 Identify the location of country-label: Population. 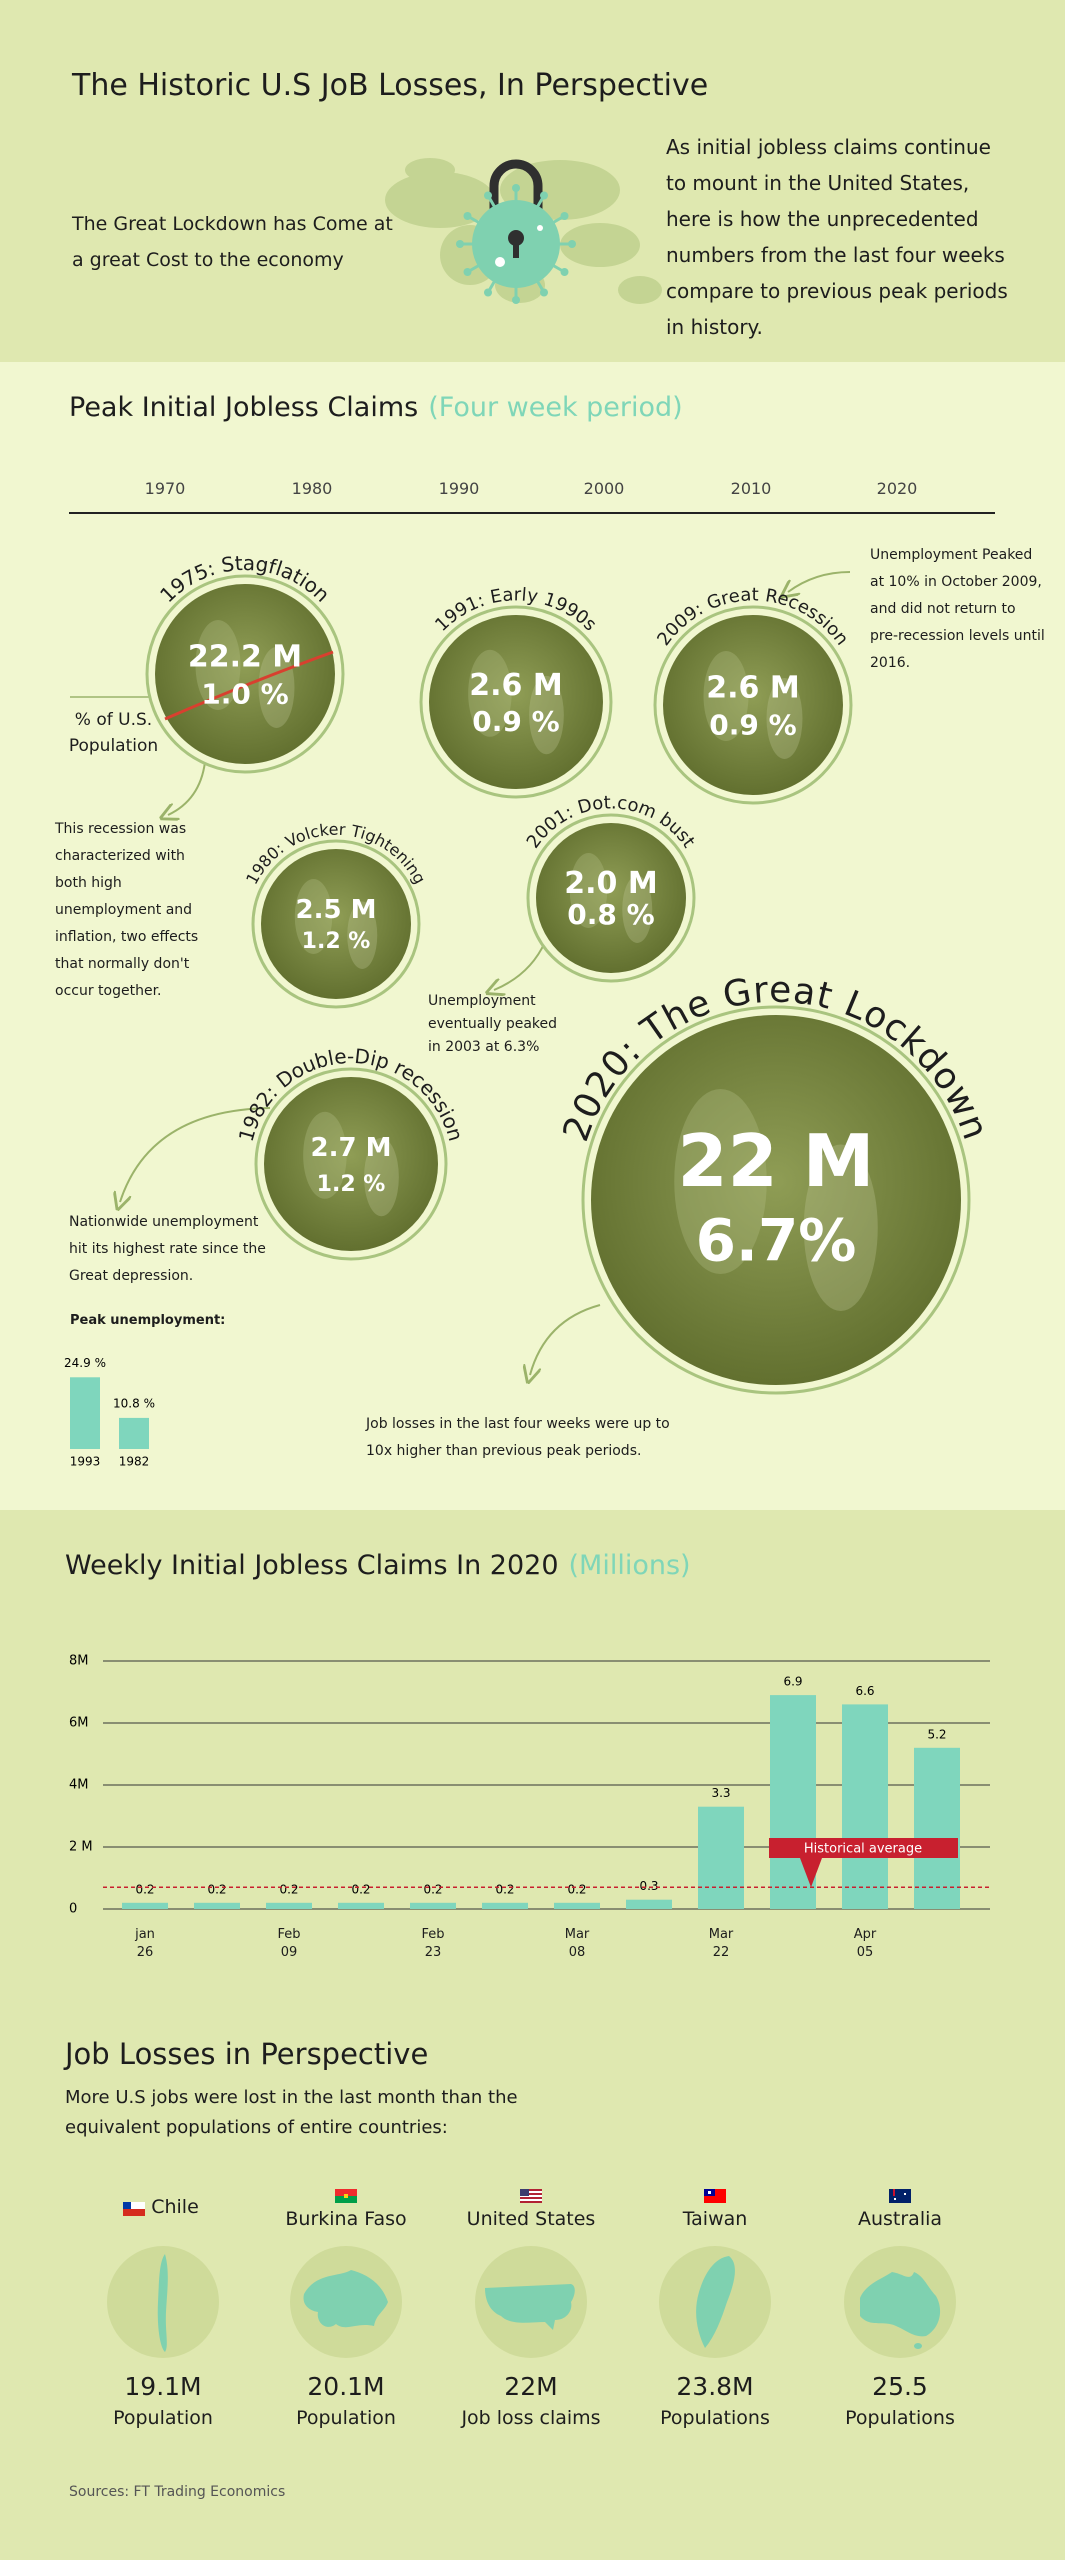
(163, 2418).